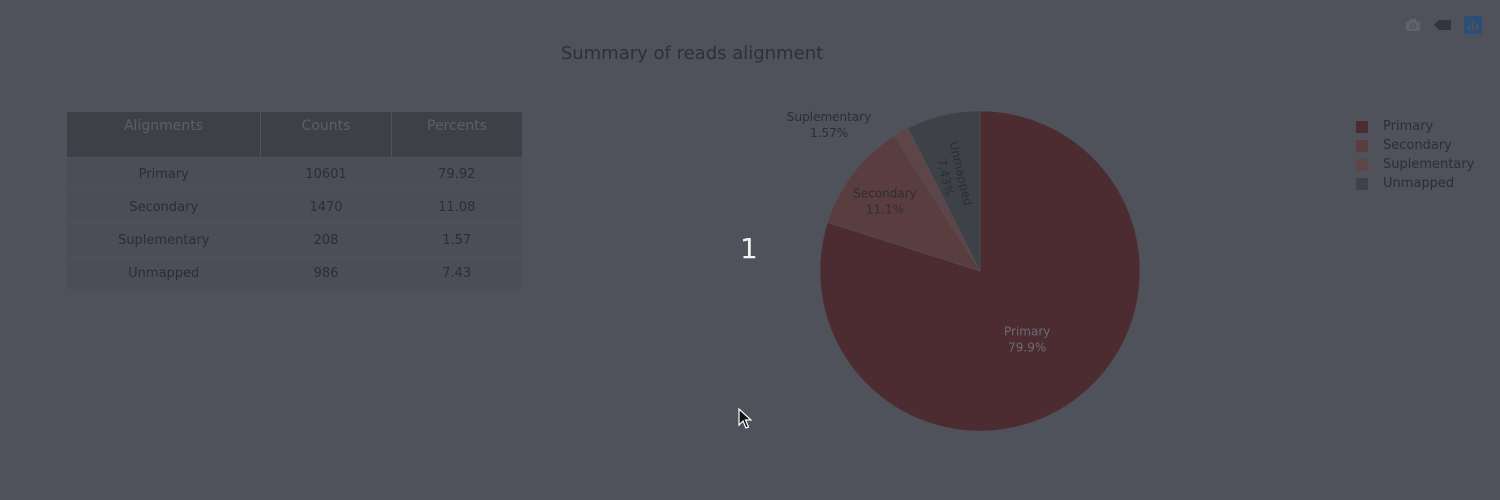 The image size is (1500, 500). I want to click on legend-label: Primary, so click(1408, 126).